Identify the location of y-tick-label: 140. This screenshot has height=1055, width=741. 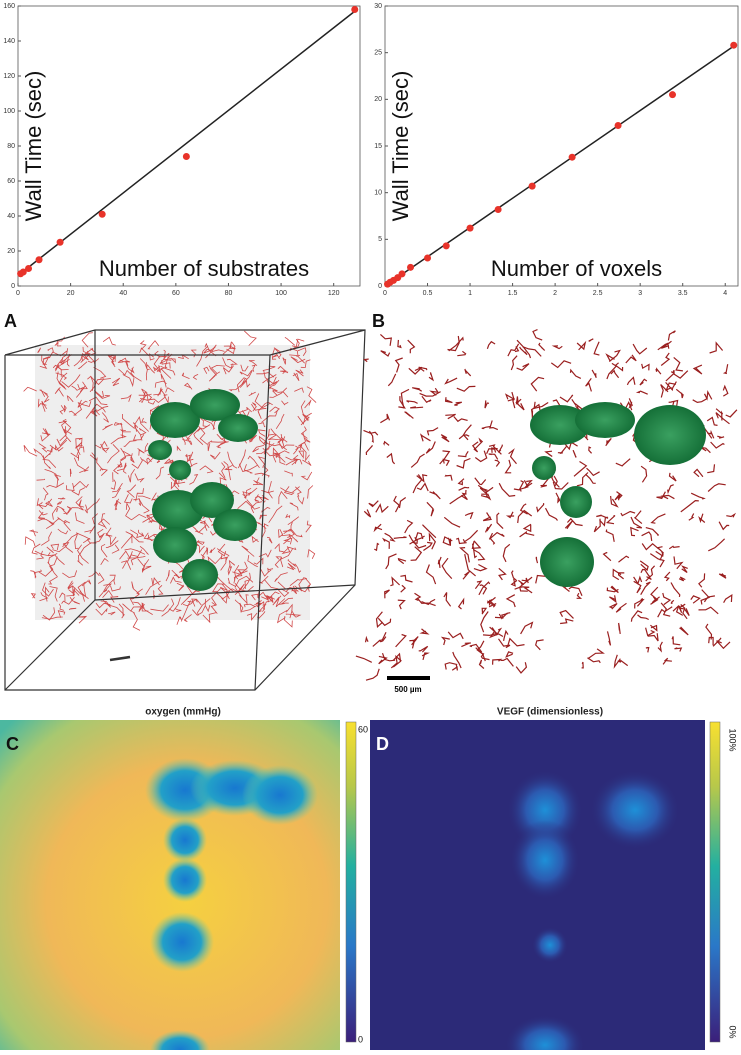
(9, 41).